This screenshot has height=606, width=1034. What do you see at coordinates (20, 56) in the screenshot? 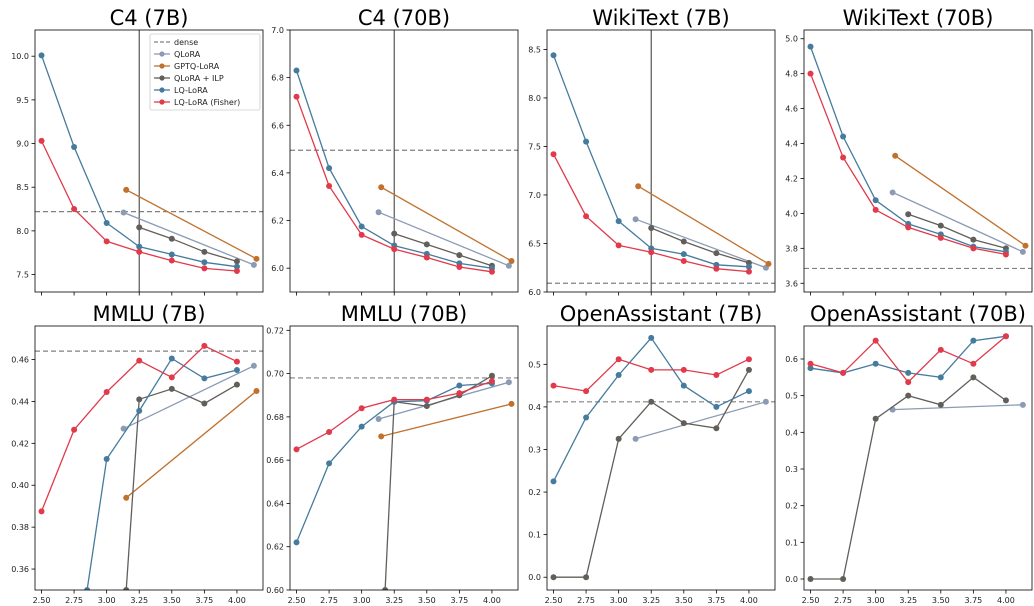
I see `y-tick-label: 10.0` at bounding box center [20, 56].